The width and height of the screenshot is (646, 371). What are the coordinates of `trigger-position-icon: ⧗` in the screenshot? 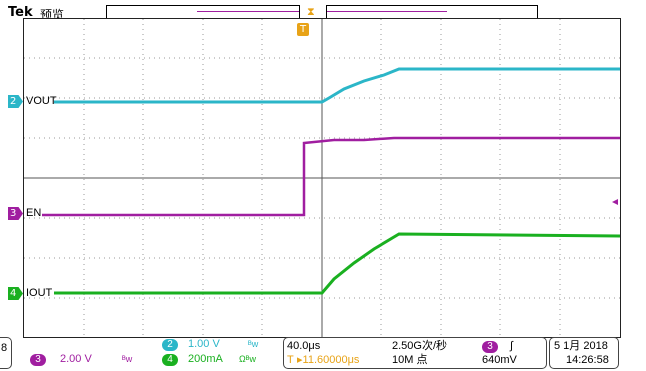 It's located at (311, 11).